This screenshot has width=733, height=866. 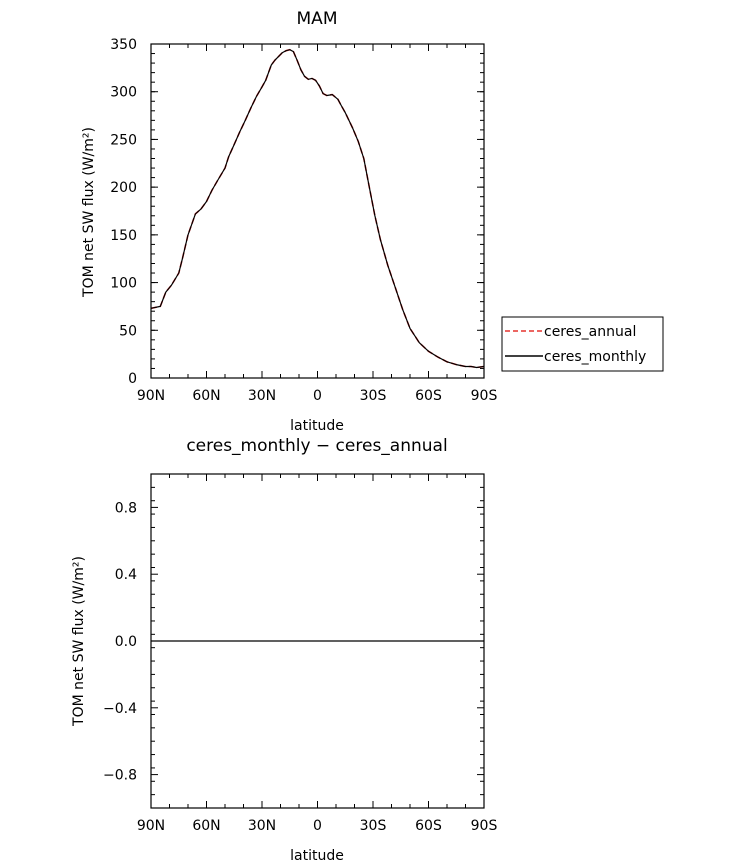 What do you see at coordinates (316, 446) in the screenshot?
I see `bottom-chart-title: ceres_monthly − ceres_annual` at bounding box center [316, 446].